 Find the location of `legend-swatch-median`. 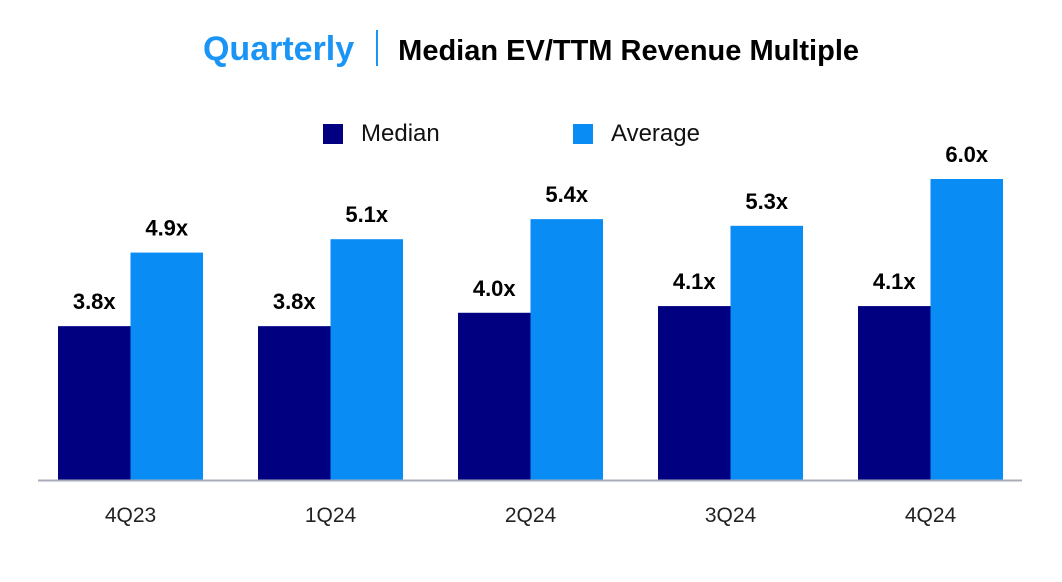

legend-swatch-median is located at coordinates (333, 134).